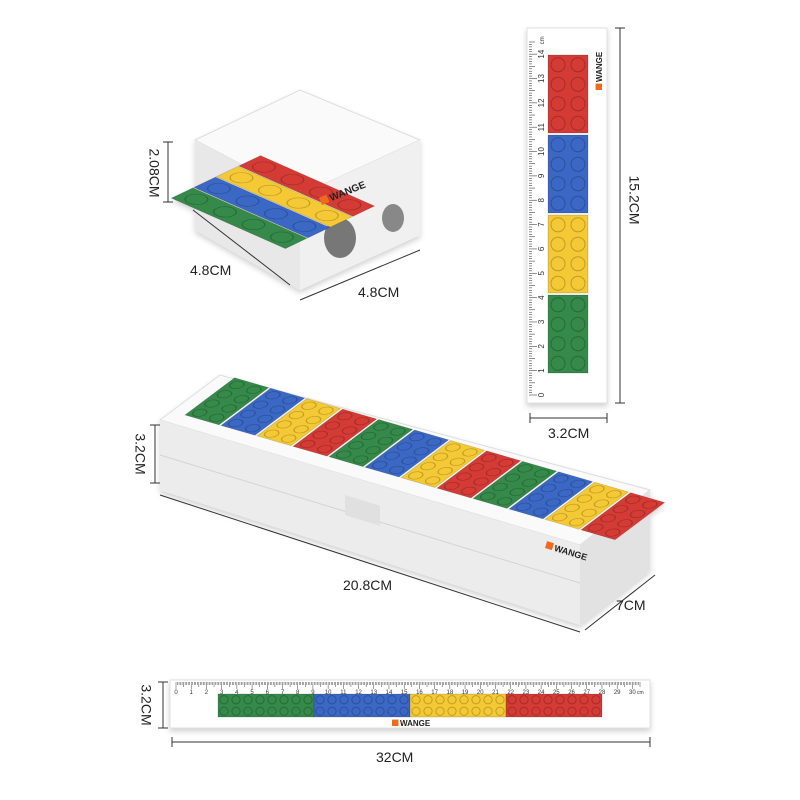  Describe the element at coordinates (602, 693) in the screenshot. I see `ruler-number: 28` at that location.